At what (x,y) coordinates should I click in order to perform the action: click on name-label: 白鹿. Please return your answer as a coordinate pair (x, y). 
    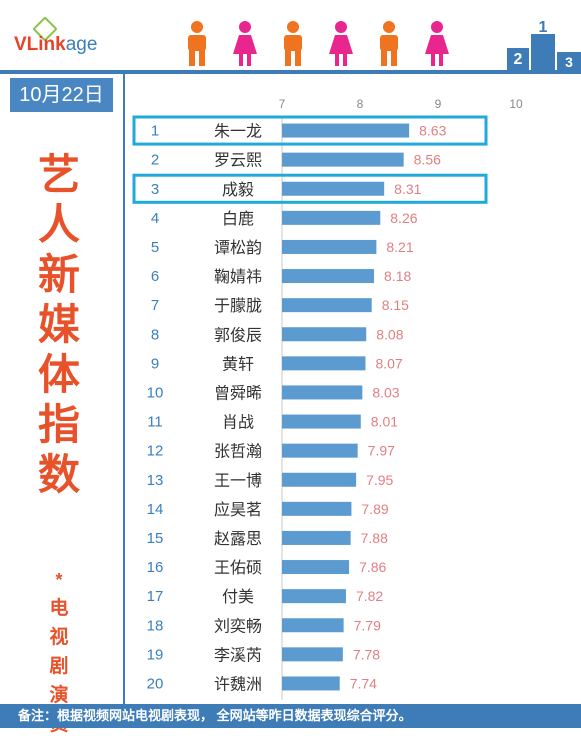
    Looking at the image, I should click on (238, 218).